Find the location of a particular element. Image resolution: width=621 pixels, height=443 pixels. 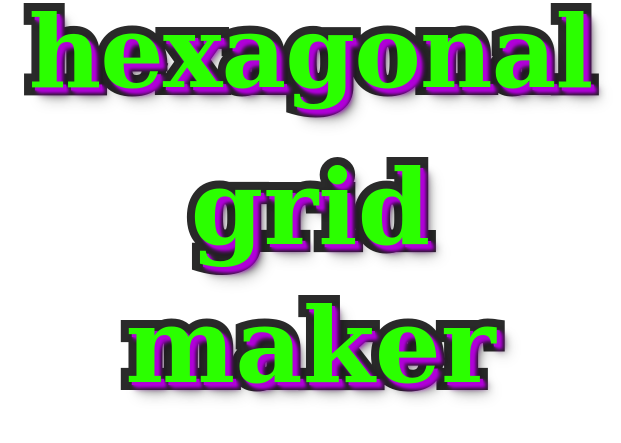

title-line-grid: grid is located at coordinates (311, 207).